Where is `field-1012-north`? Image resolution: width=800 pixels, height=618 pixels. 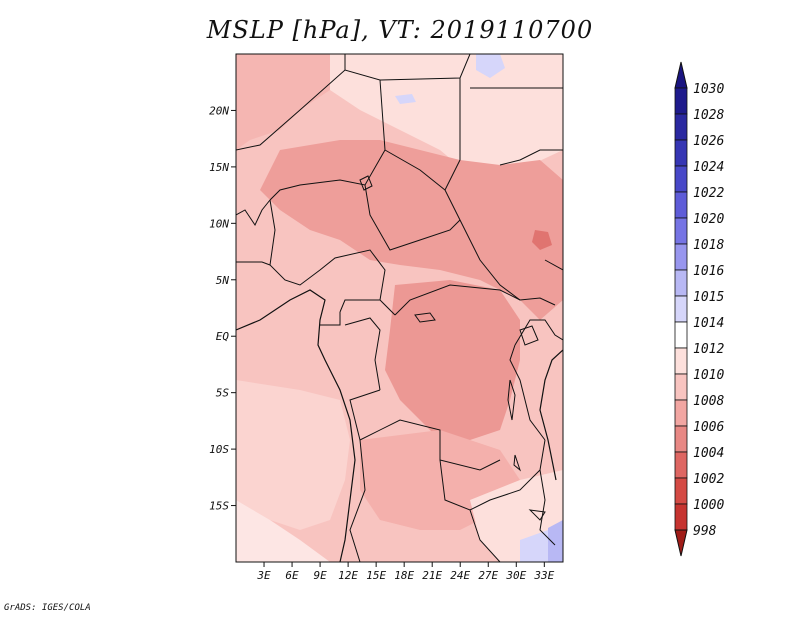
field-1012-north is located at coordinates (446, 114).